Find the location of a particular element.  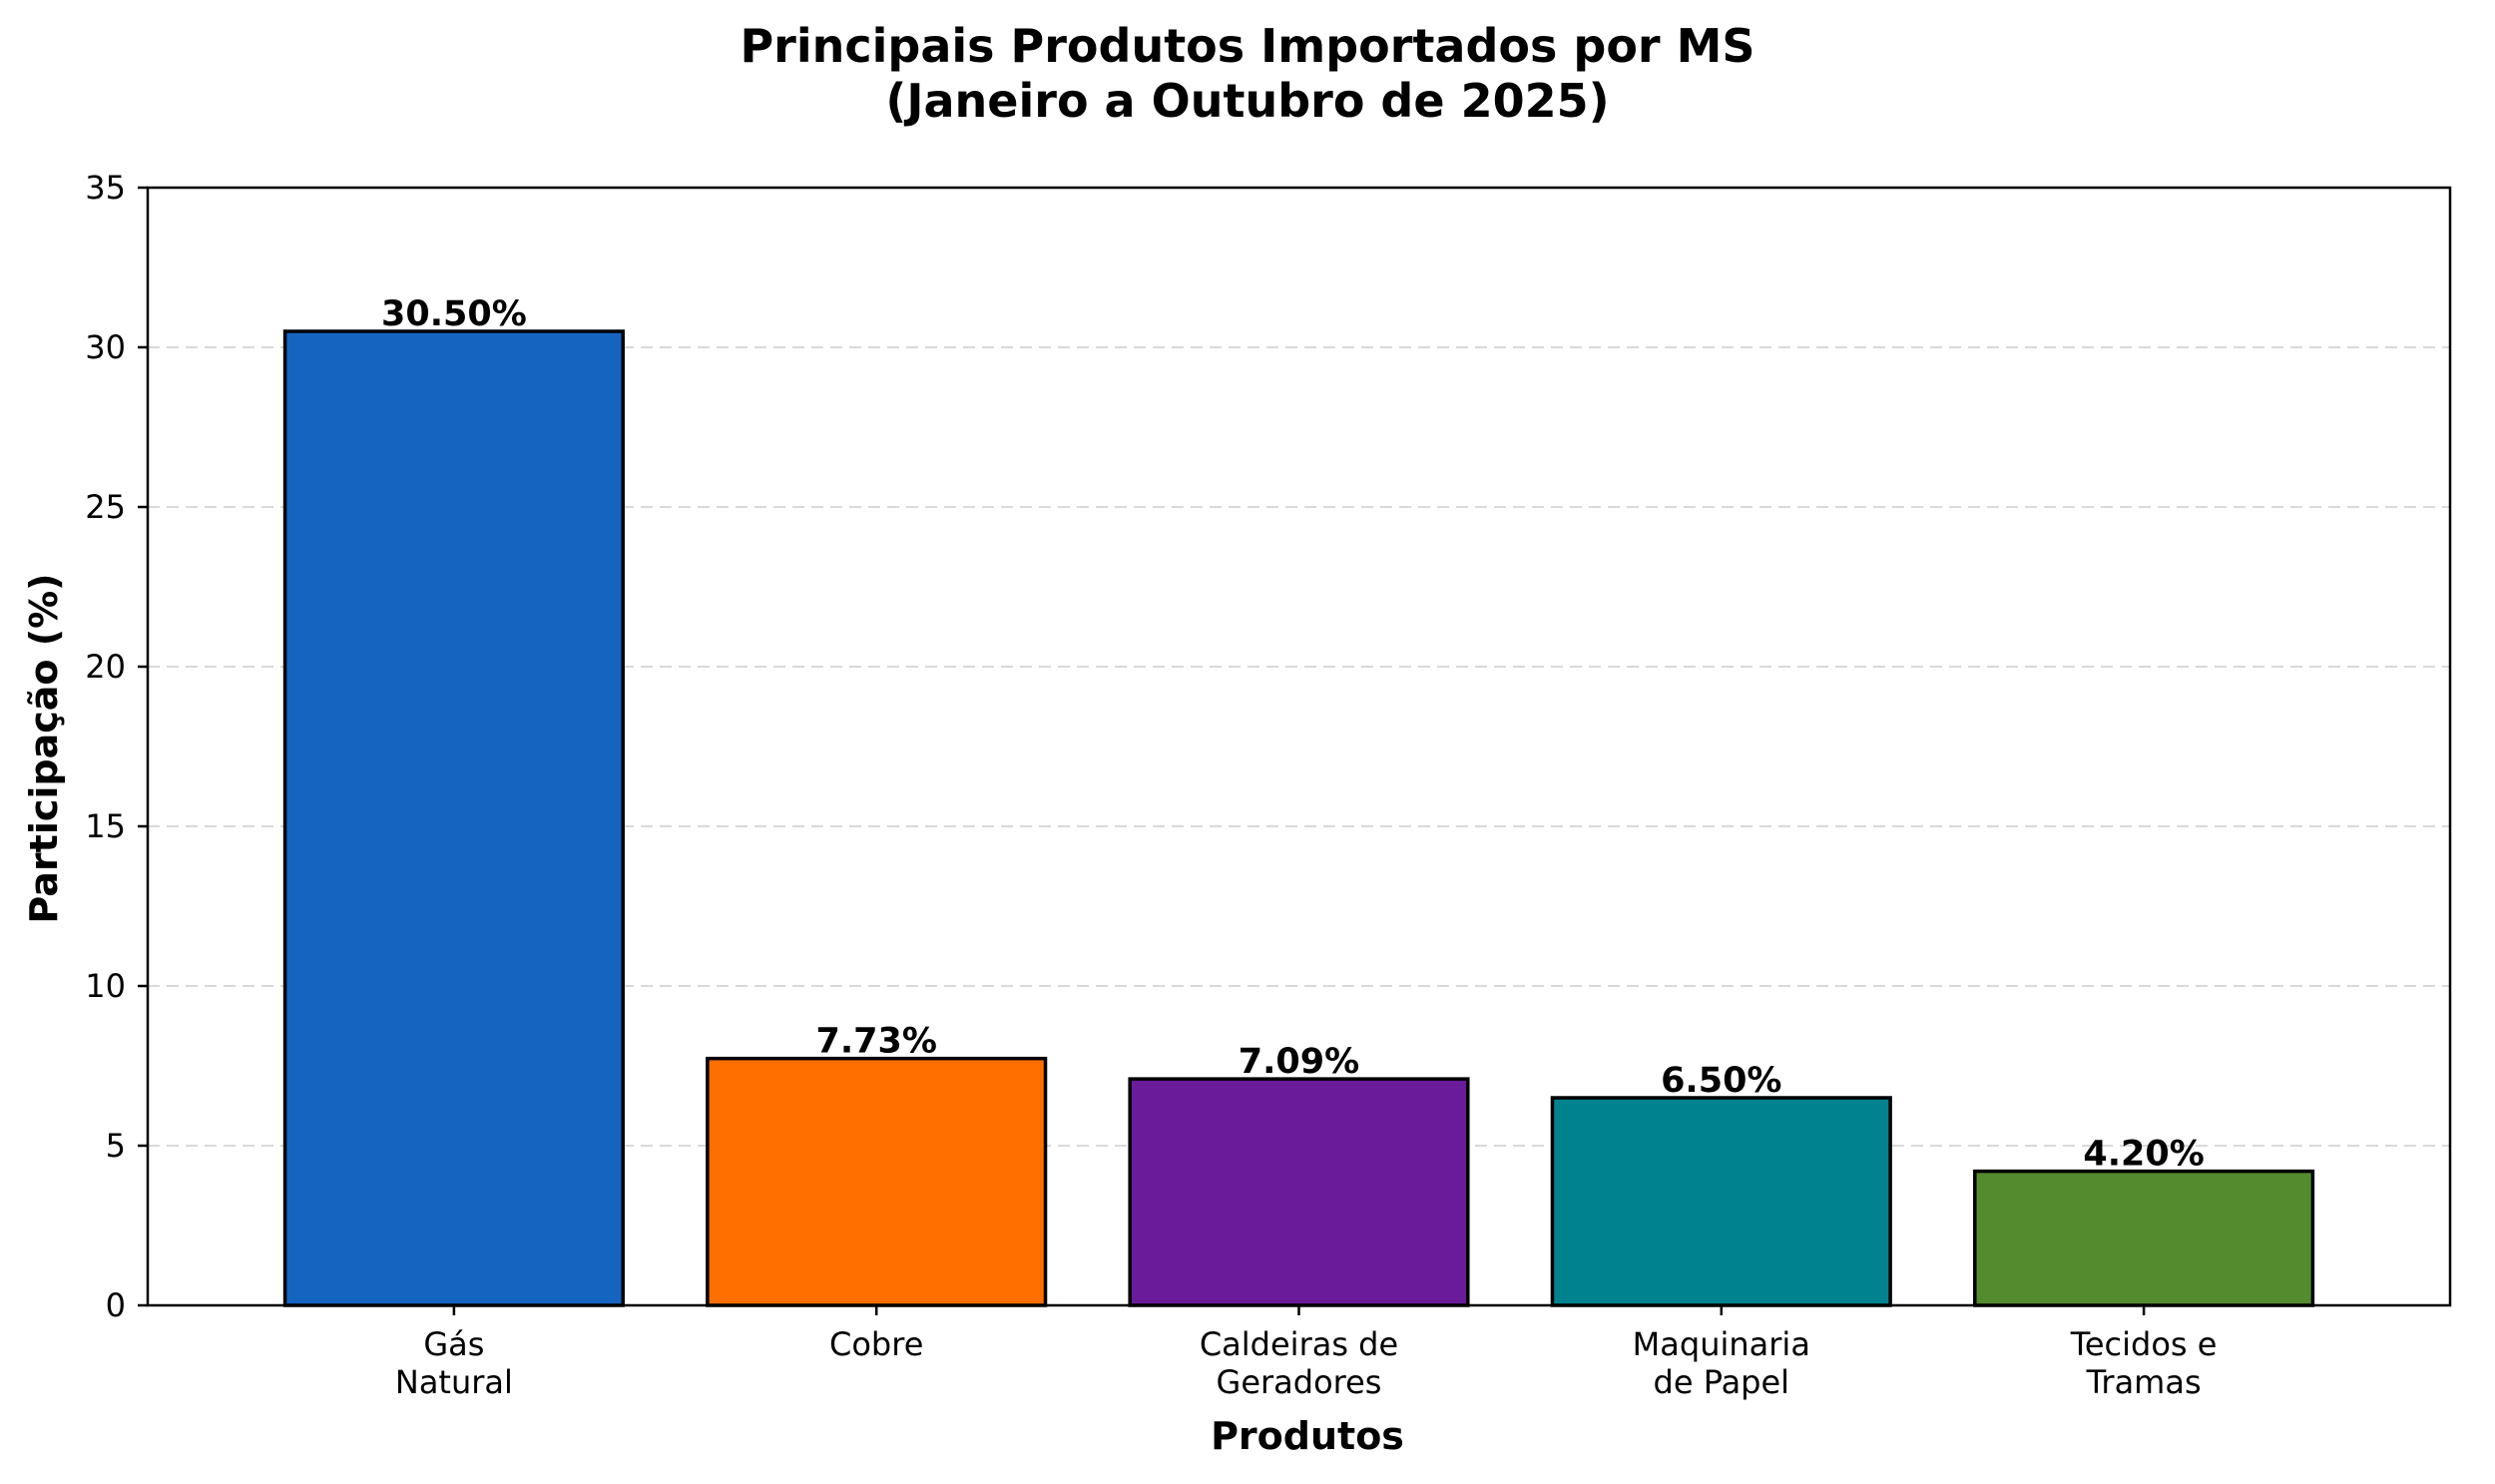

bar-value-label: 4.20% is located at coordinates (2143, 1155).